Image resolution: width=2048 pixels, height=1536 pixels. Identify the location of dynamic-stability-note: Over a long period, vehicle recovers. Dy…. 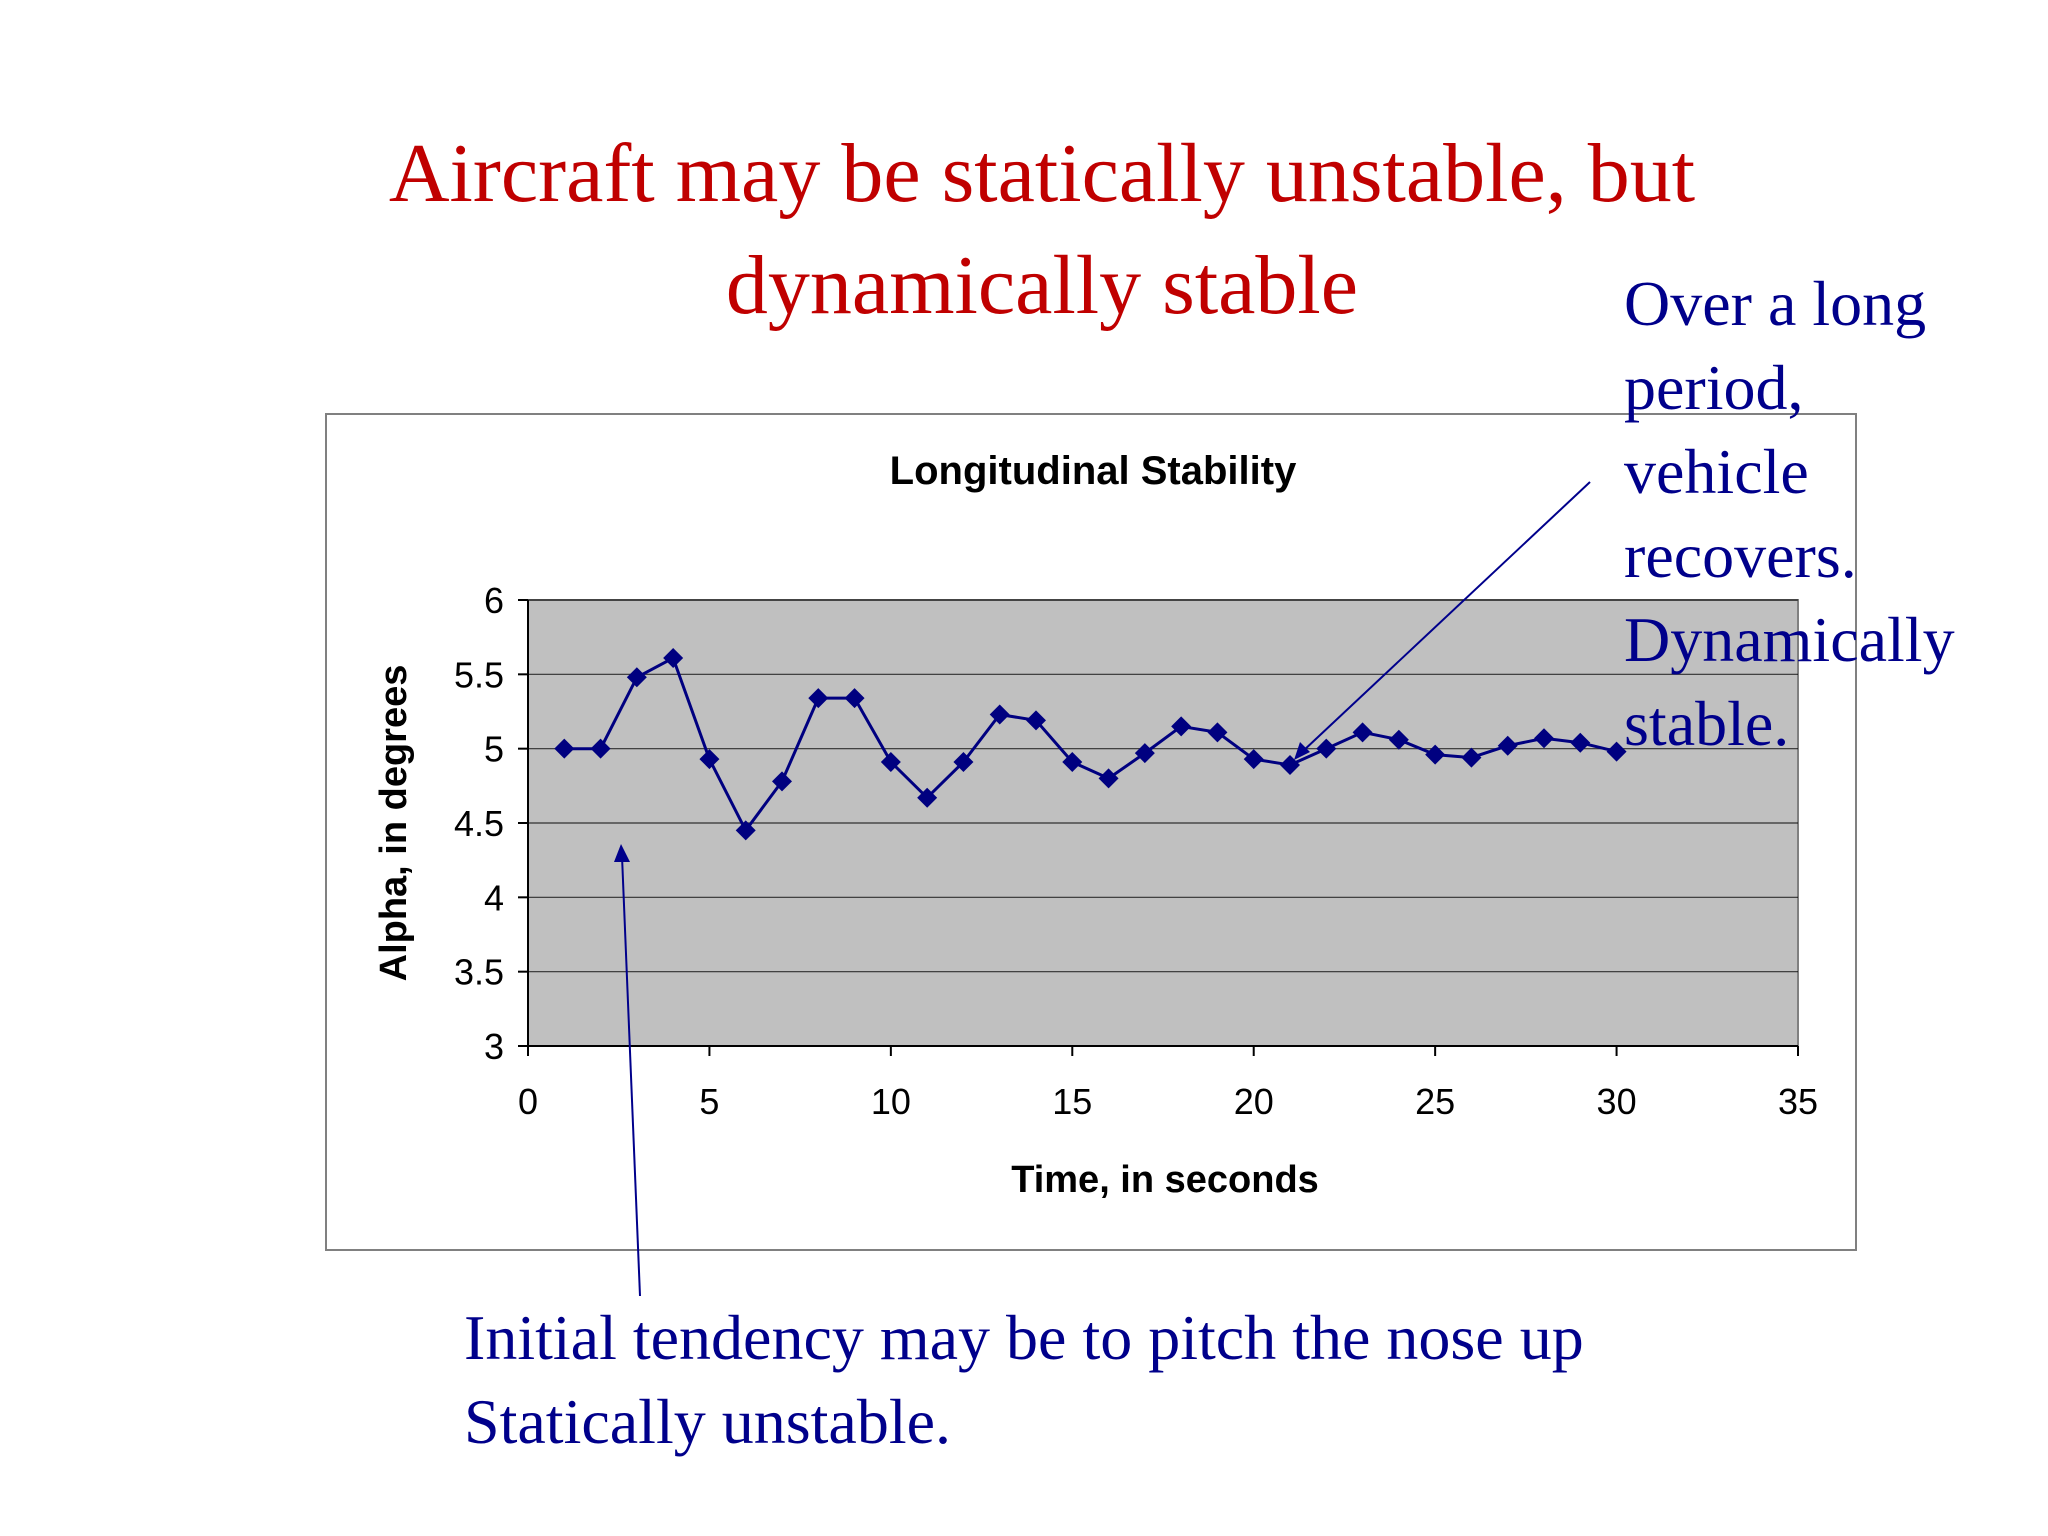
(1834, 514).